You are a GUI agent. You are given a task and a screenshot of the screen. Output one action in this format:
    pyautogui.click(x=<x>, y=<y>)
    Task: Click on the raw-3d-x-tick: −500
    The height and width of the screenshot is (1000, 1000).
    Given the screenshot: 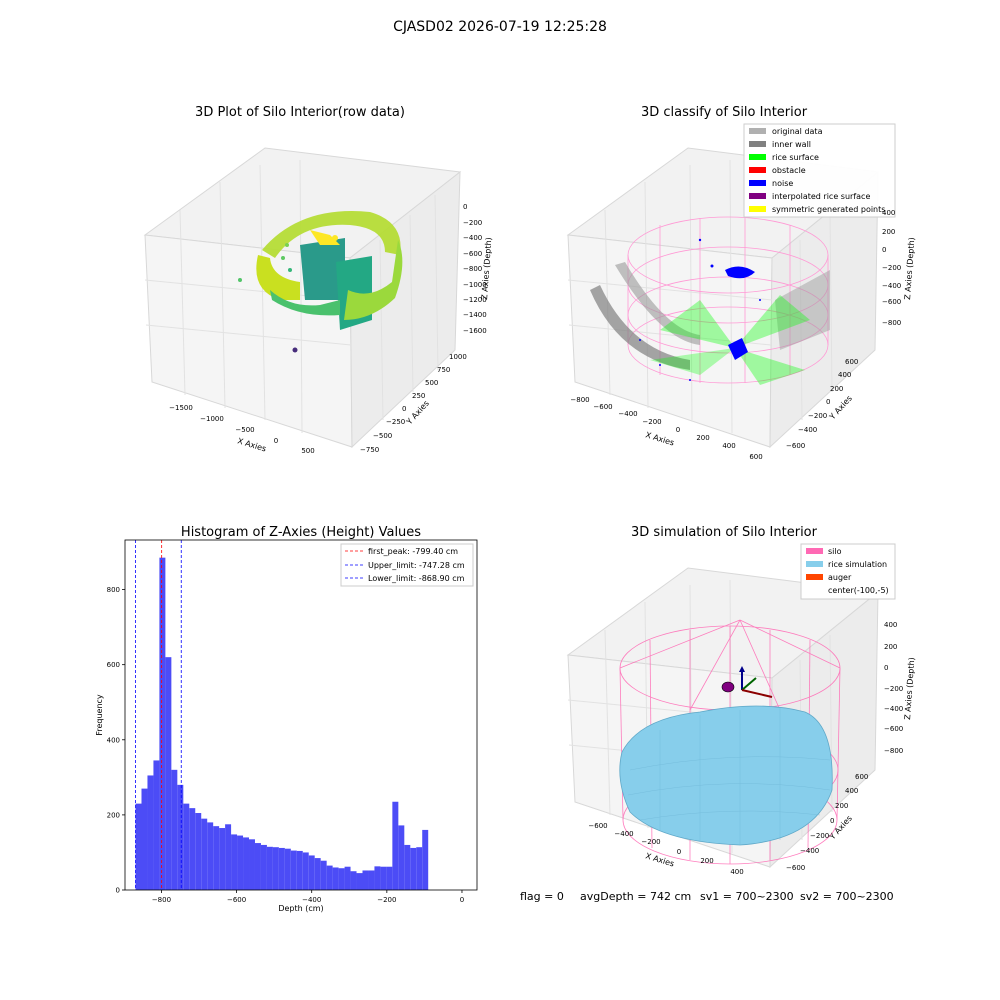 What is the action you would take?
    pyautogui.click(x=244, y=430)
    